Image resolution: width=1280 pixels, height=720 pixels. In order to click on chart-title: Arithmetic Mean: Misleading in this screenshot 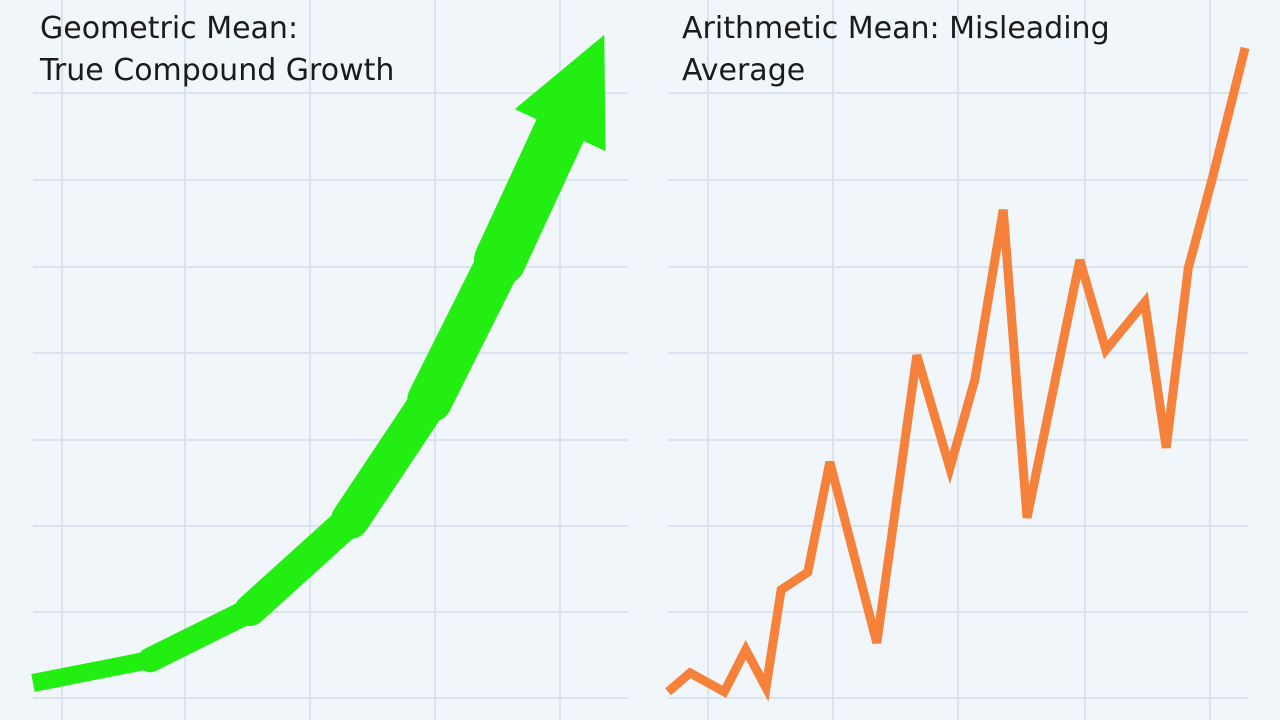, I will do `click(896, 28)`.